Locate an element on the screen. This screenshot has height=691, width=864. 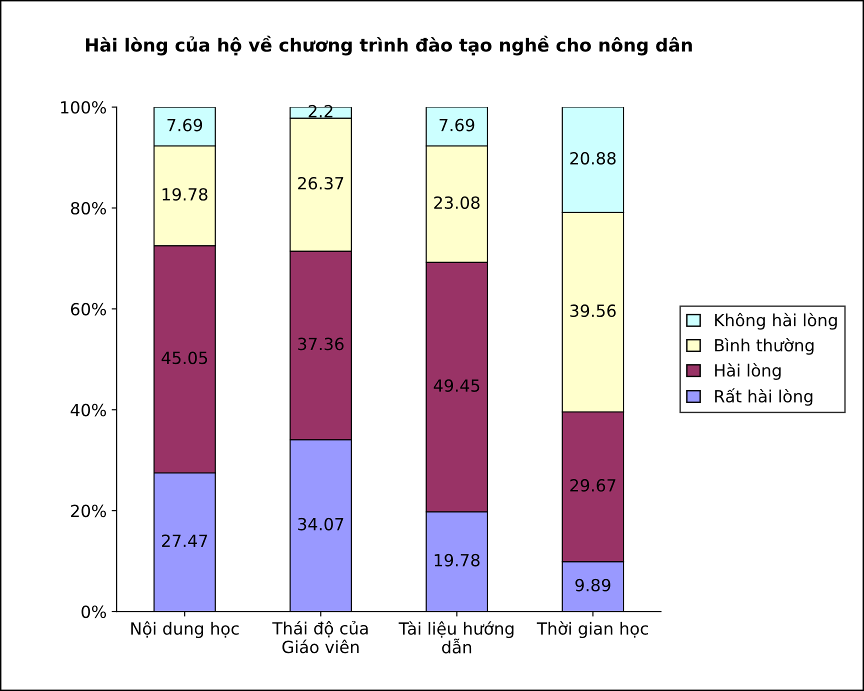
legend-label: Hài lòng is located at coordinates (748, 371).